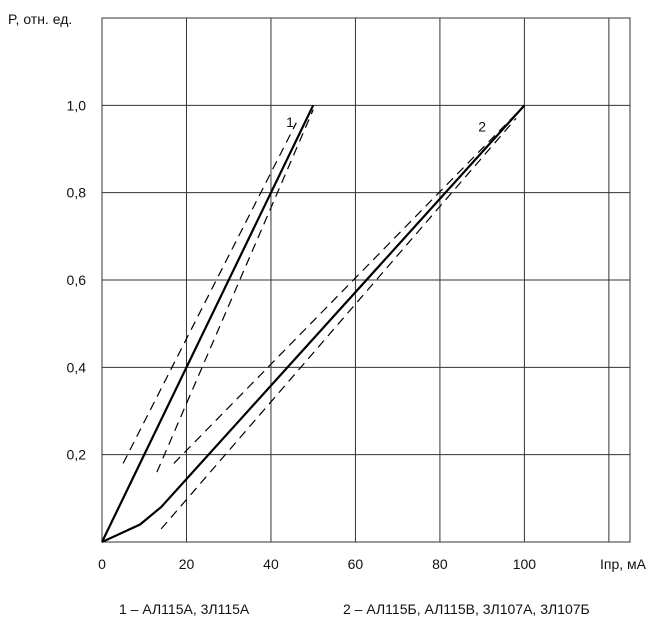 The image size is (663, 623). I want to click on x-tick-label-0: 0, so click(102, 564).